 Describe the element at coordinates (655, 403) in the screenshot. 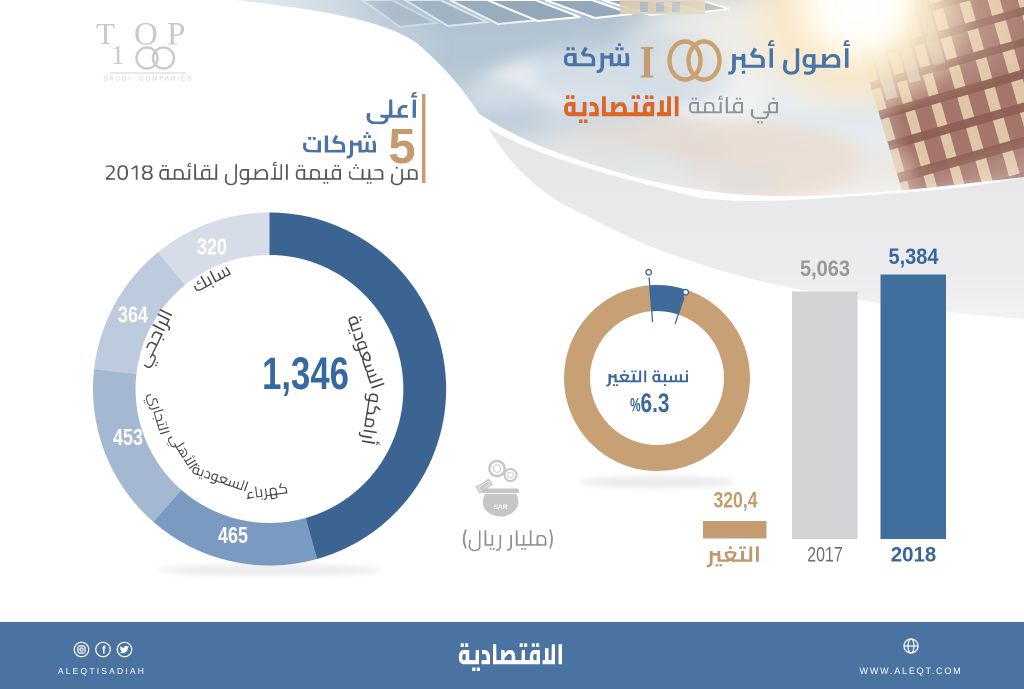

I see `svg-text: 6.3` at that location.